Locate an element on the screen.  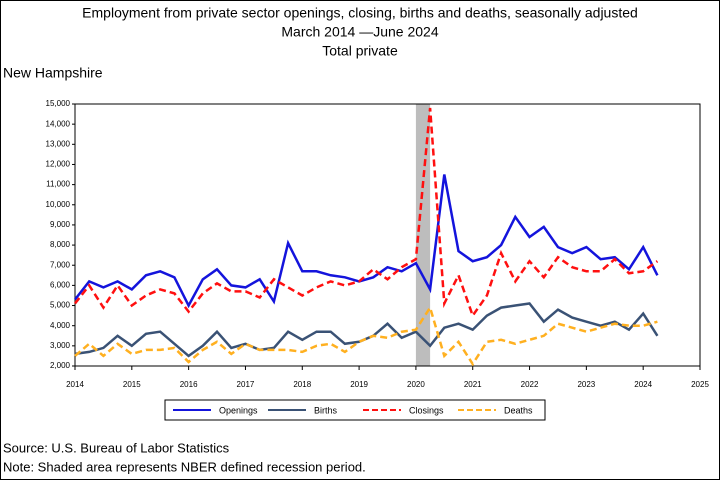
x-tick-label: 2018 is located at coordinates (302, 384).